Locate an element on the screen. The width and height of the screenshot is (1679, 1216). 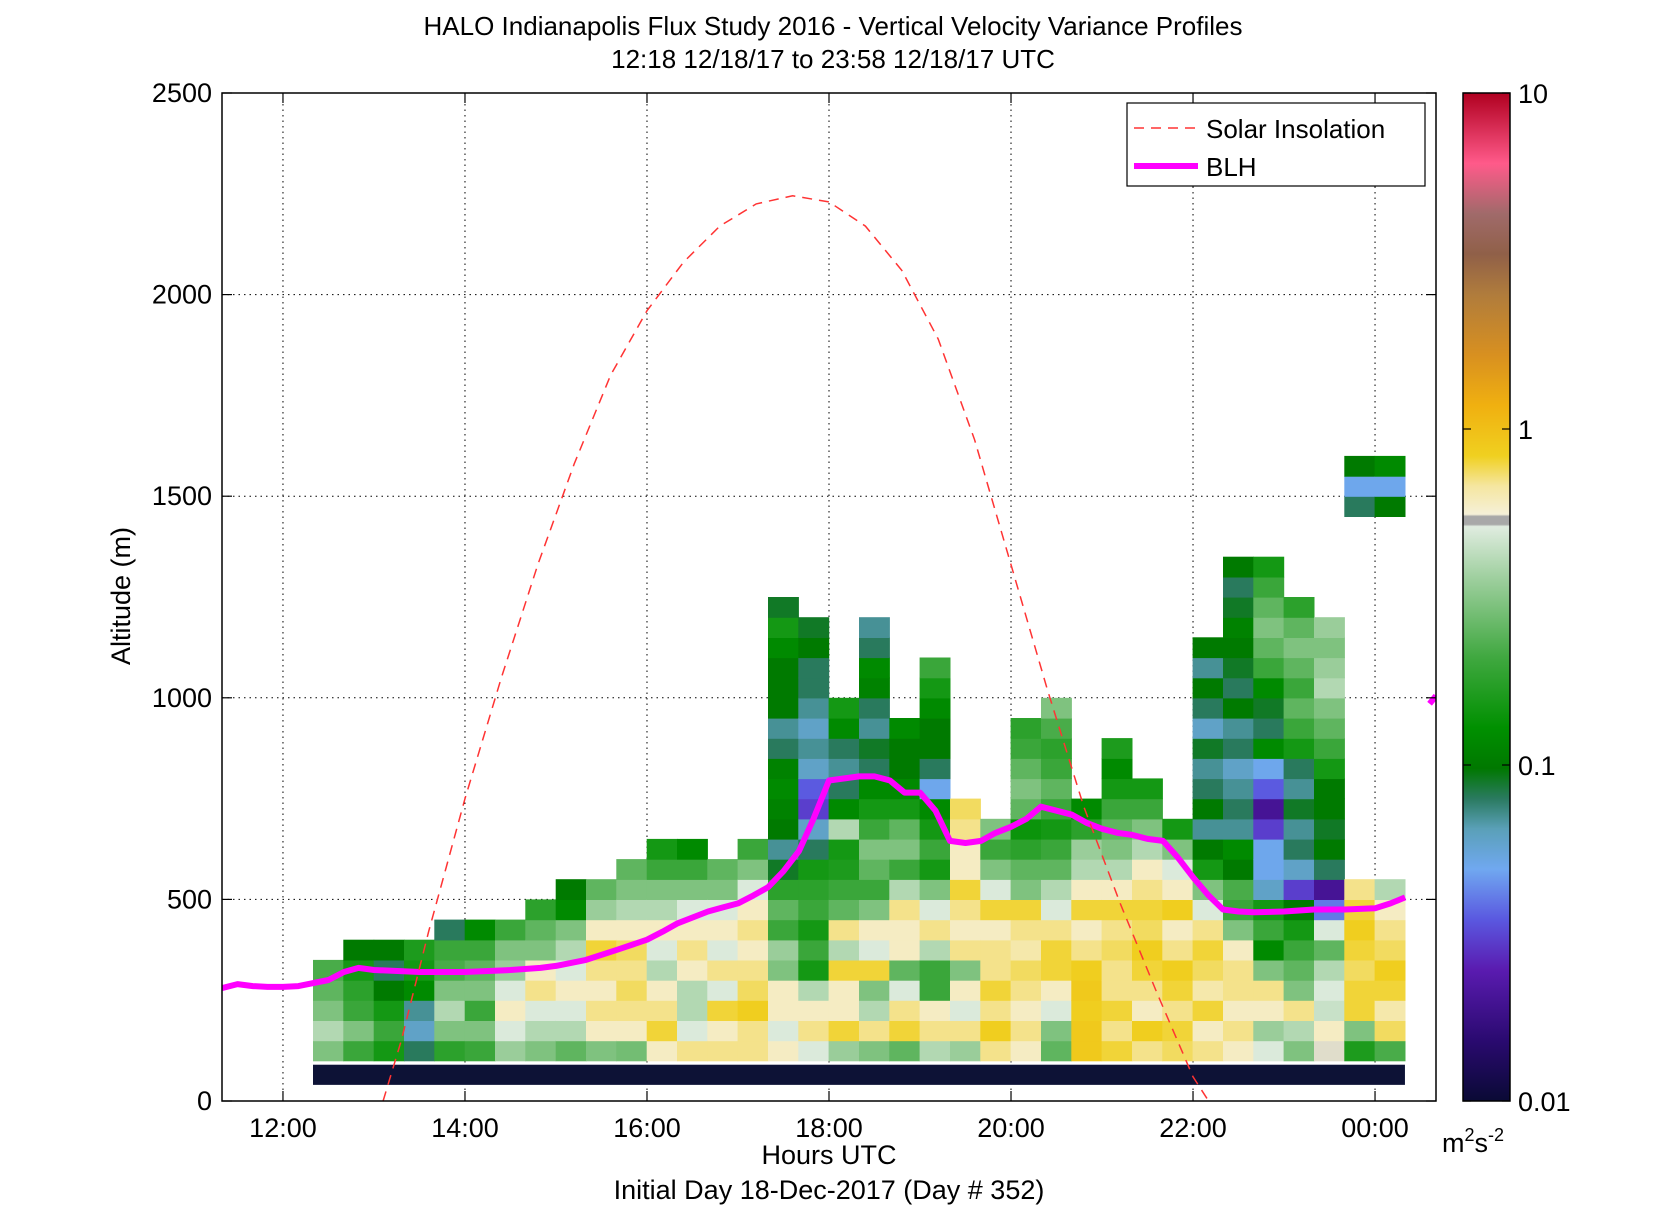
y-tick-label: 1000 is located at coordinates (182, 698).